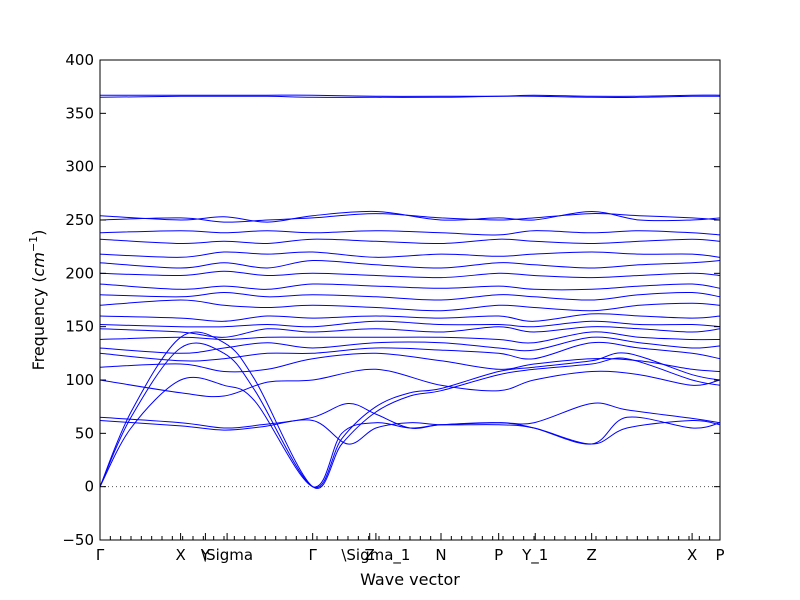 The width and height of the screenshot is (800, 600). What do you see at coordinates (375, 555) in the screenshot?
I see `x-tick-label: \Sigma_1` at bounding box center [375, 555].